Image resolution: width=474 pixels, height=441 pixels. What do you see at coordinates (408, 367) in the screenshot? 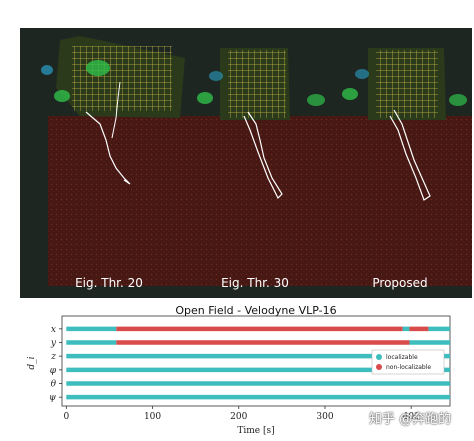
I see `legend-label: non-localizable` at bounding box center [408, 367].